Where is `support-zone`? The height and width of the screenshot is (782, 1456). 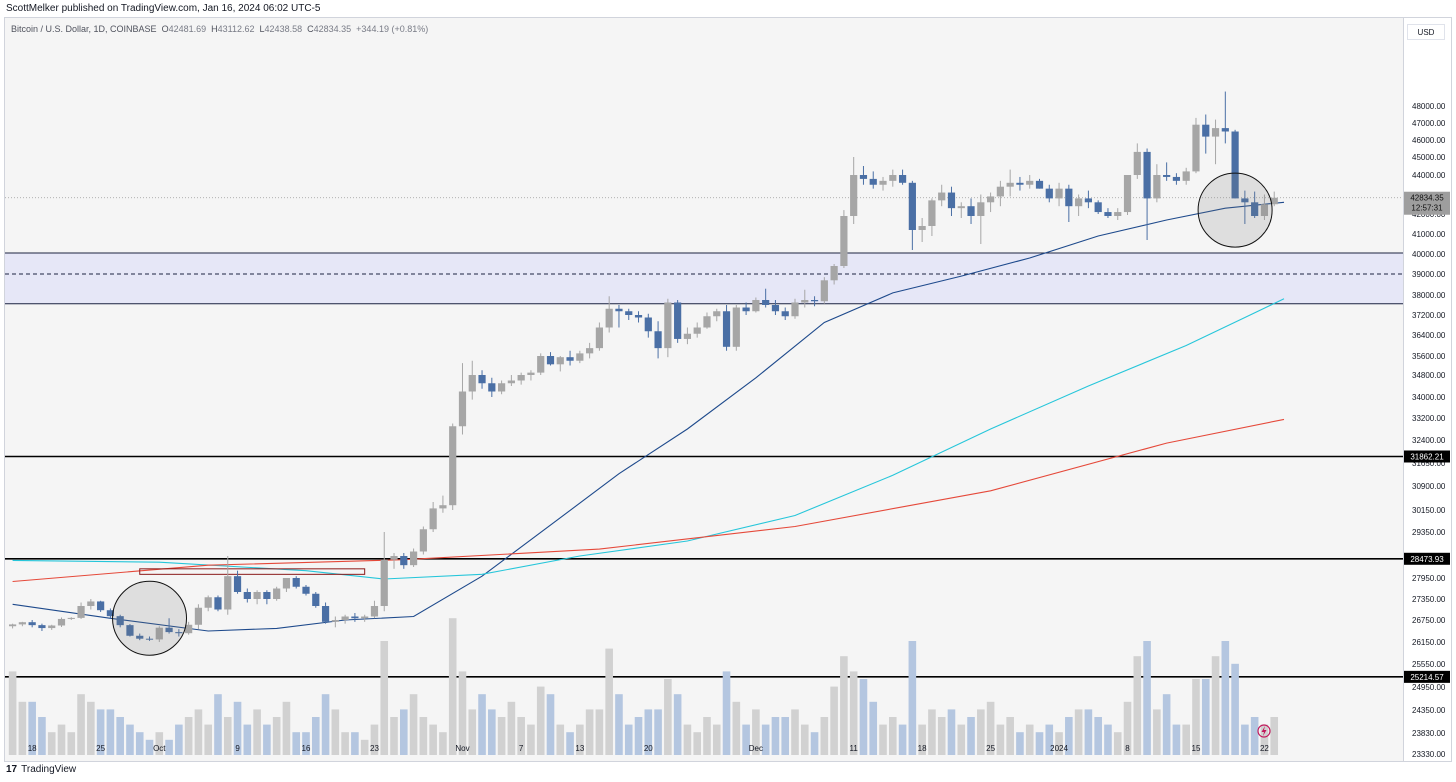
support-zone is located at coordinates (704, 278).